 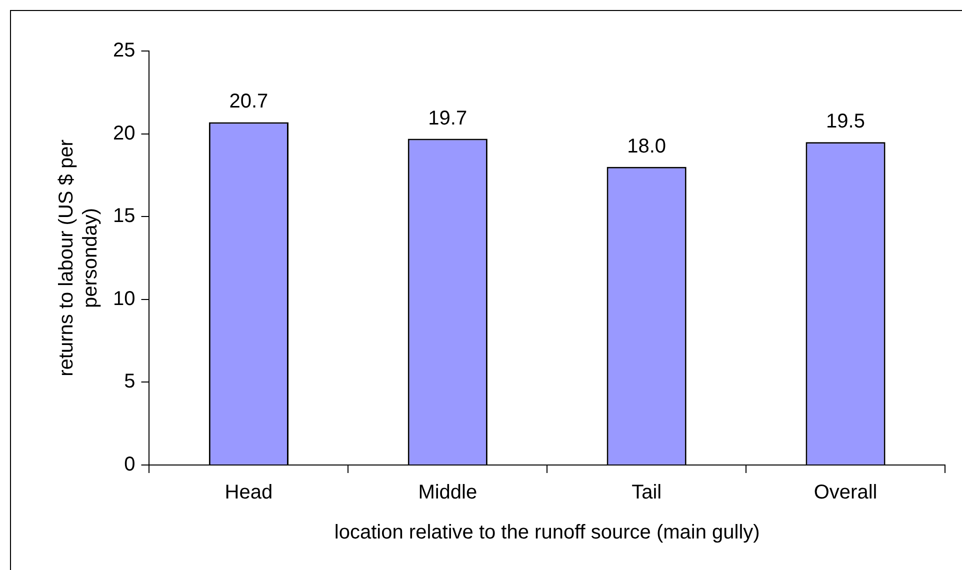 What do you see at coordinates (448, 118) in the screenshot?
I see `data-label: 19.7` at bounding box center [448, 118].